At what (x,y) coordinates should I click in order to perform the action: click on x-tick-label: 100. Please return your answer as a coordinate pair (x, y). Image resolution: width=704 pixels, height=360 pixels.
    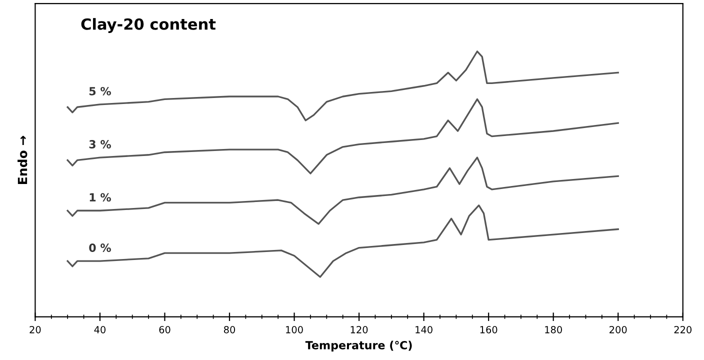
    Looking at the image, I should click on (294, 330).